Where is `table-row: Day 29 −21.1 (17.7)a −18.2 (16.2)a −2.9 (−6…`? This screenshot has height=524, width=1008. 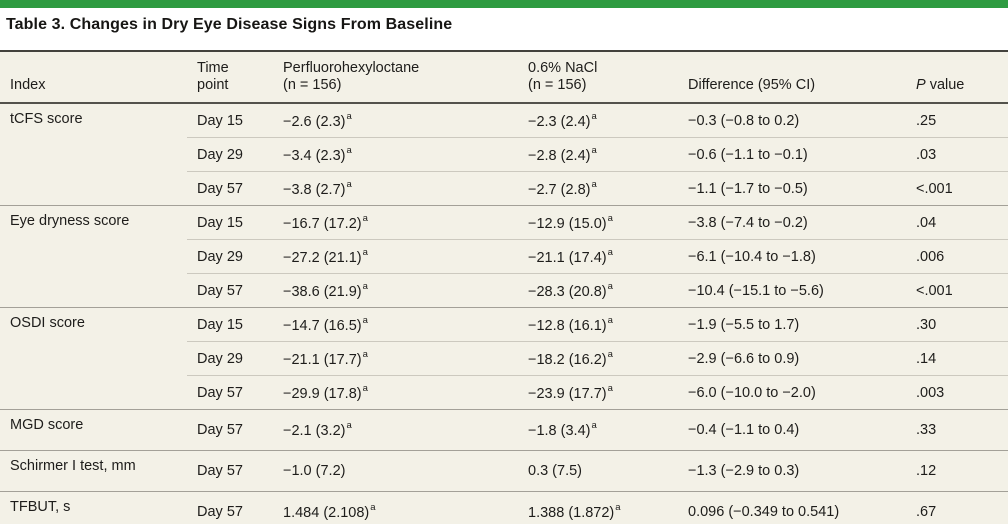
table-row: Day 29 −21.1 (17.7)a −18.2 (16.2)a −2.9 (−6… is located at coordinates (504, 358).